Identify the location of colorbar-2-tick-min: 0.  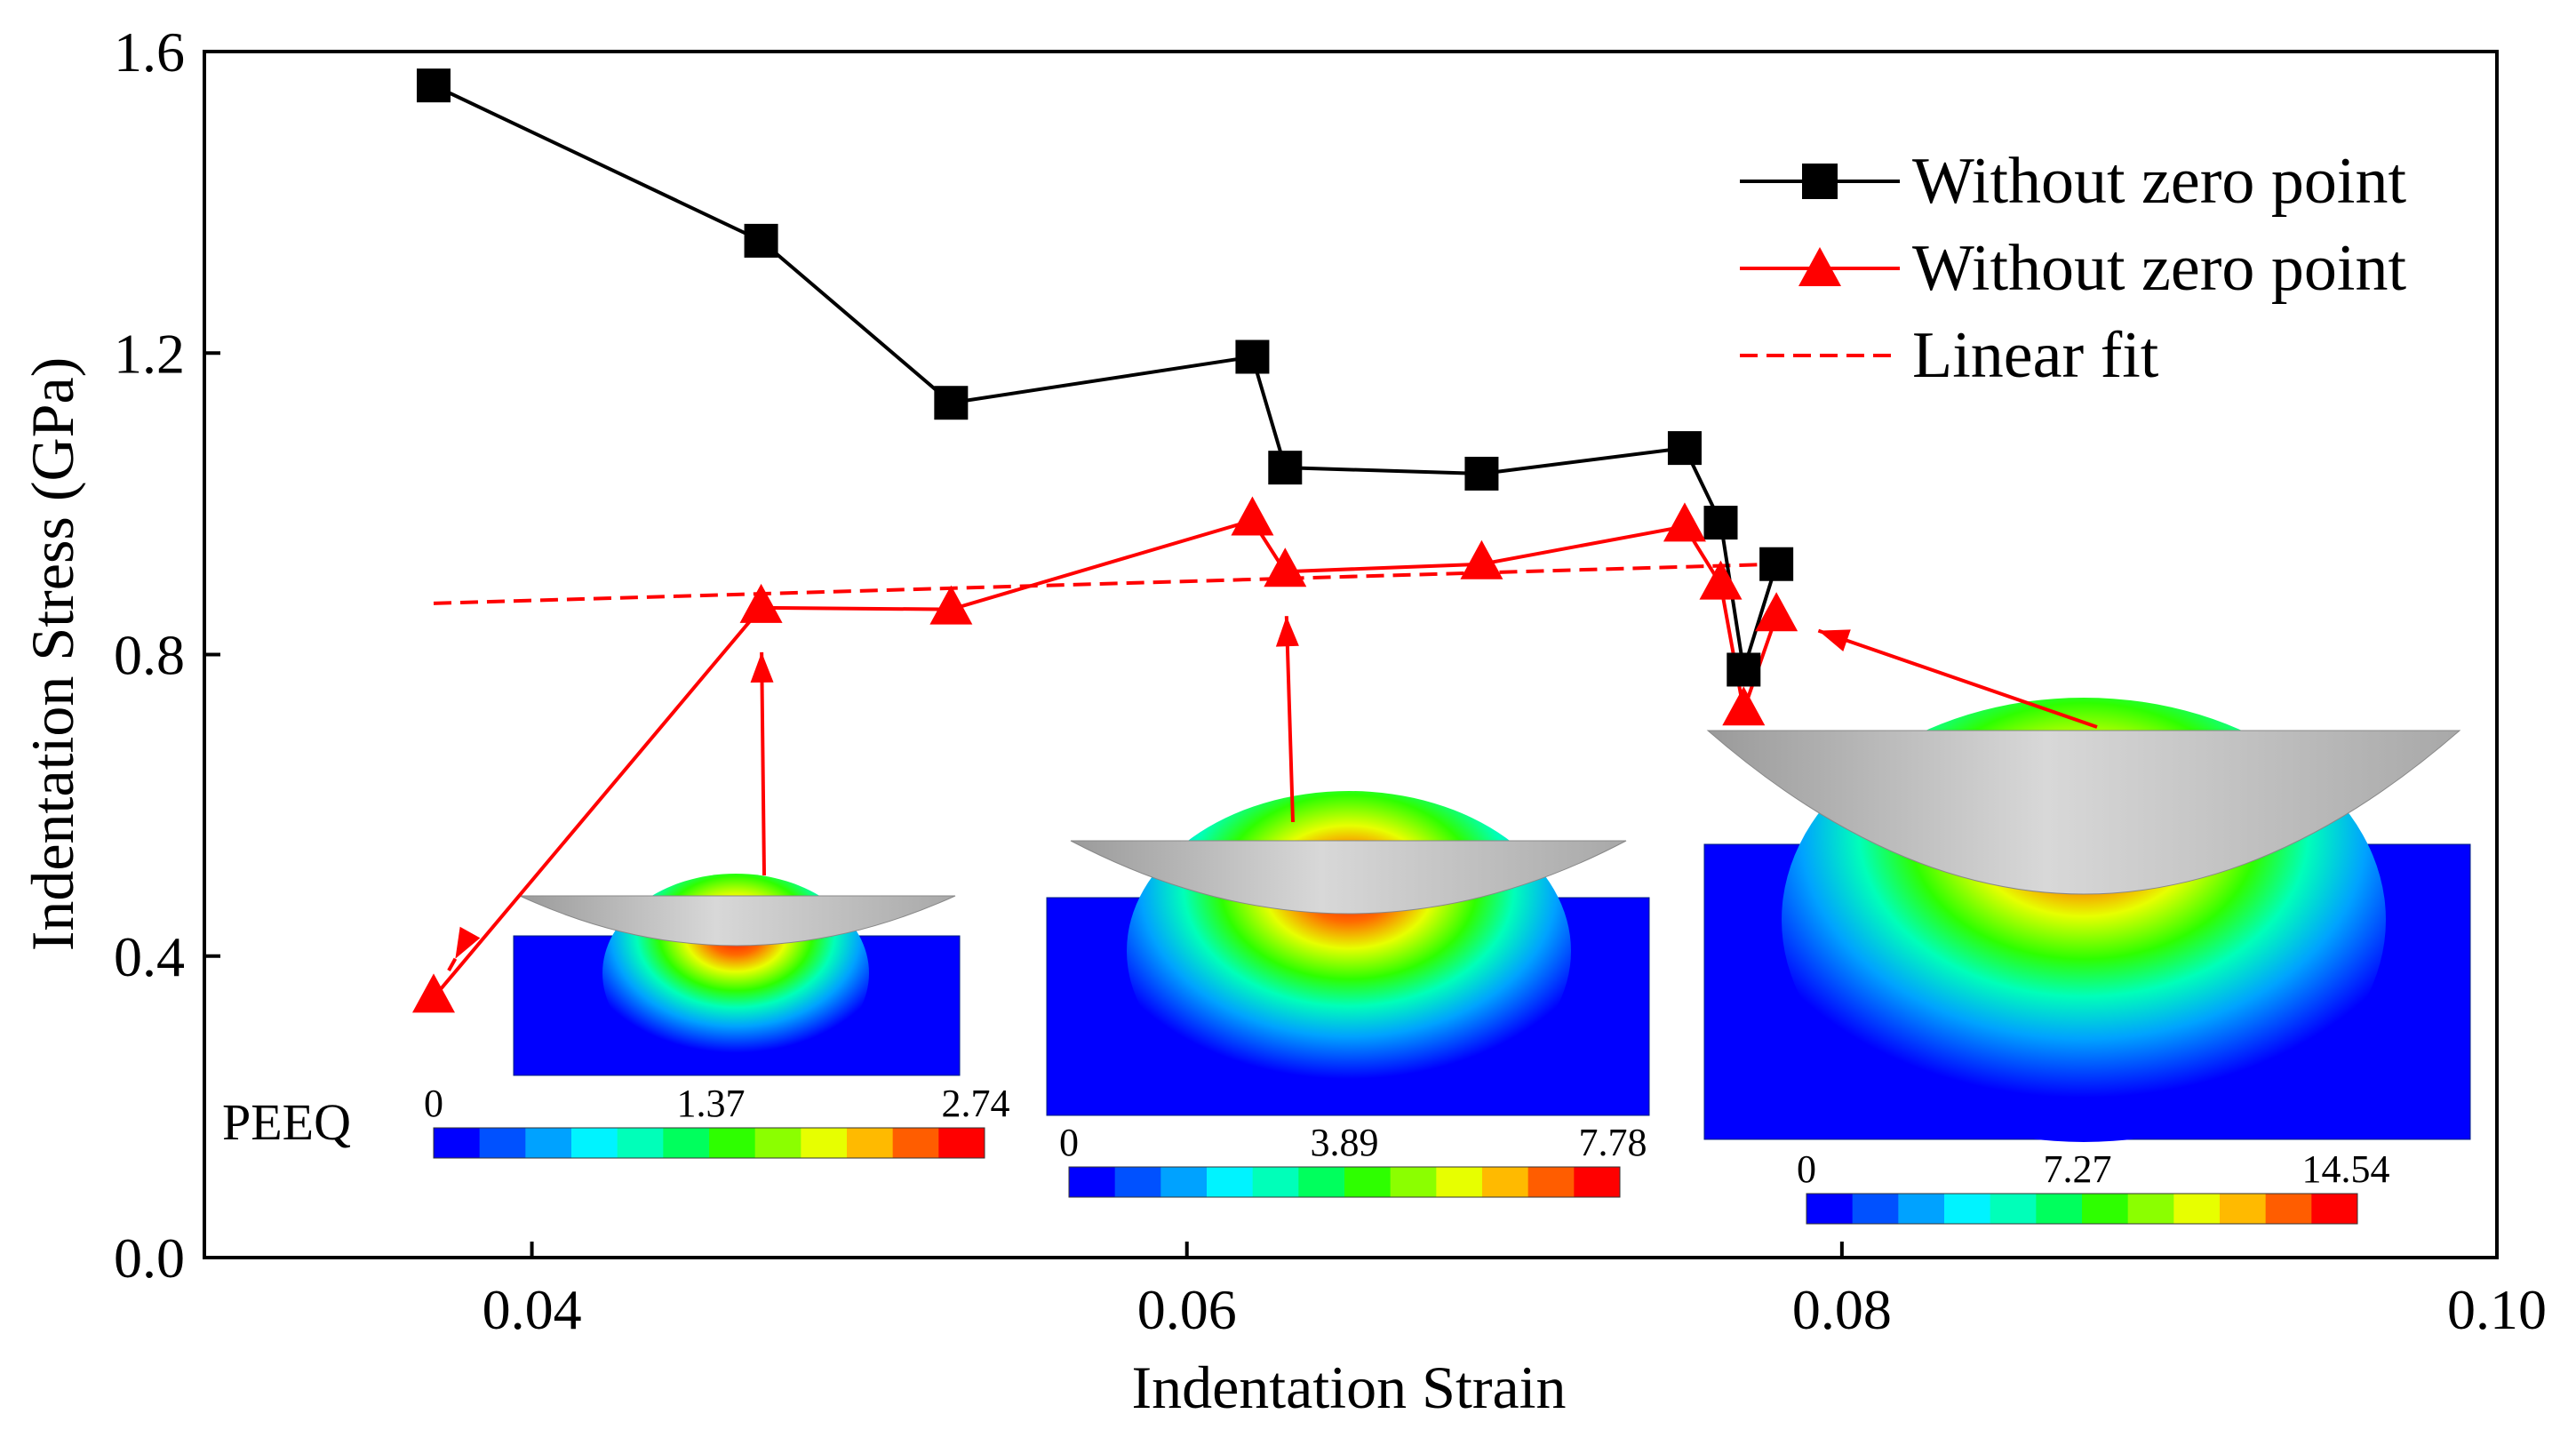
(1069, 1143).